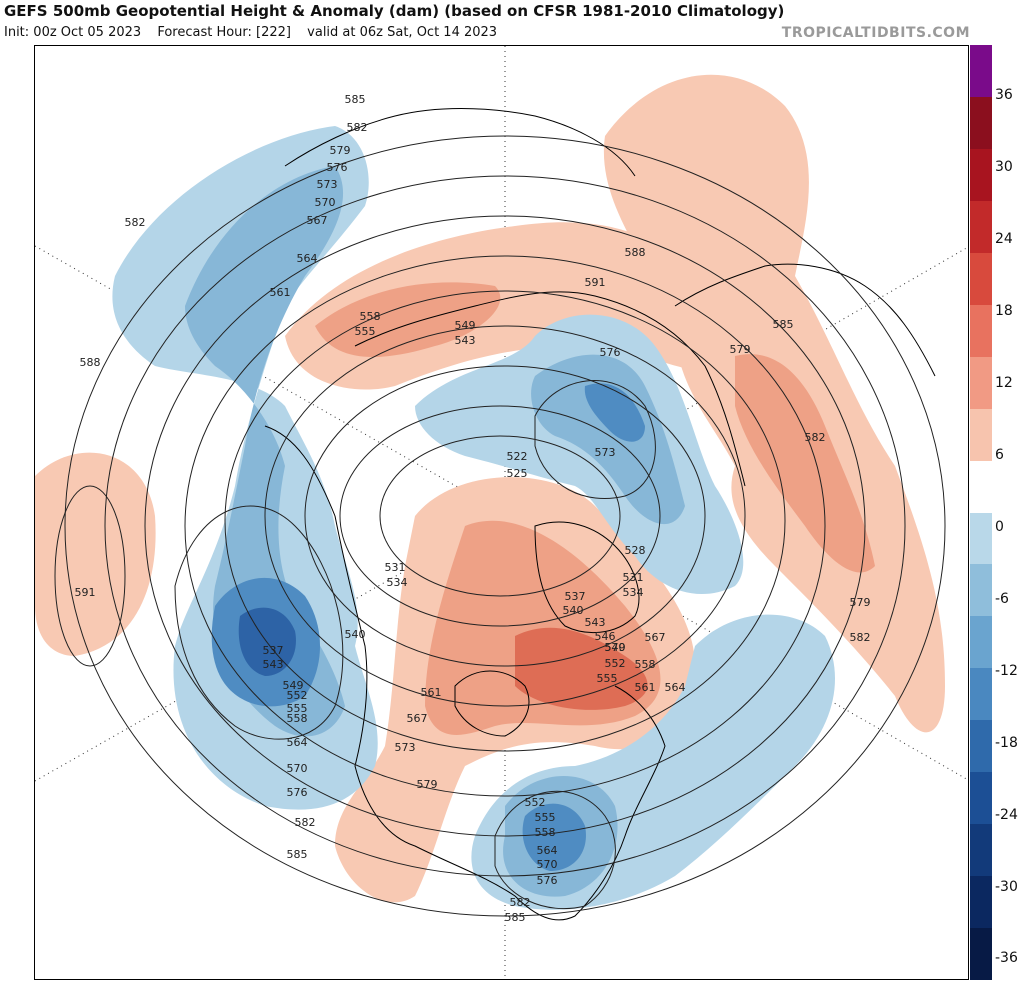 This screenshot has width=1024, height=1000. What do you see at coordinates (402, 32) in the screenshot?
I see `valid-time: valid at 06z Sat, Oct 14 2023` at bounding box center [402, 32].